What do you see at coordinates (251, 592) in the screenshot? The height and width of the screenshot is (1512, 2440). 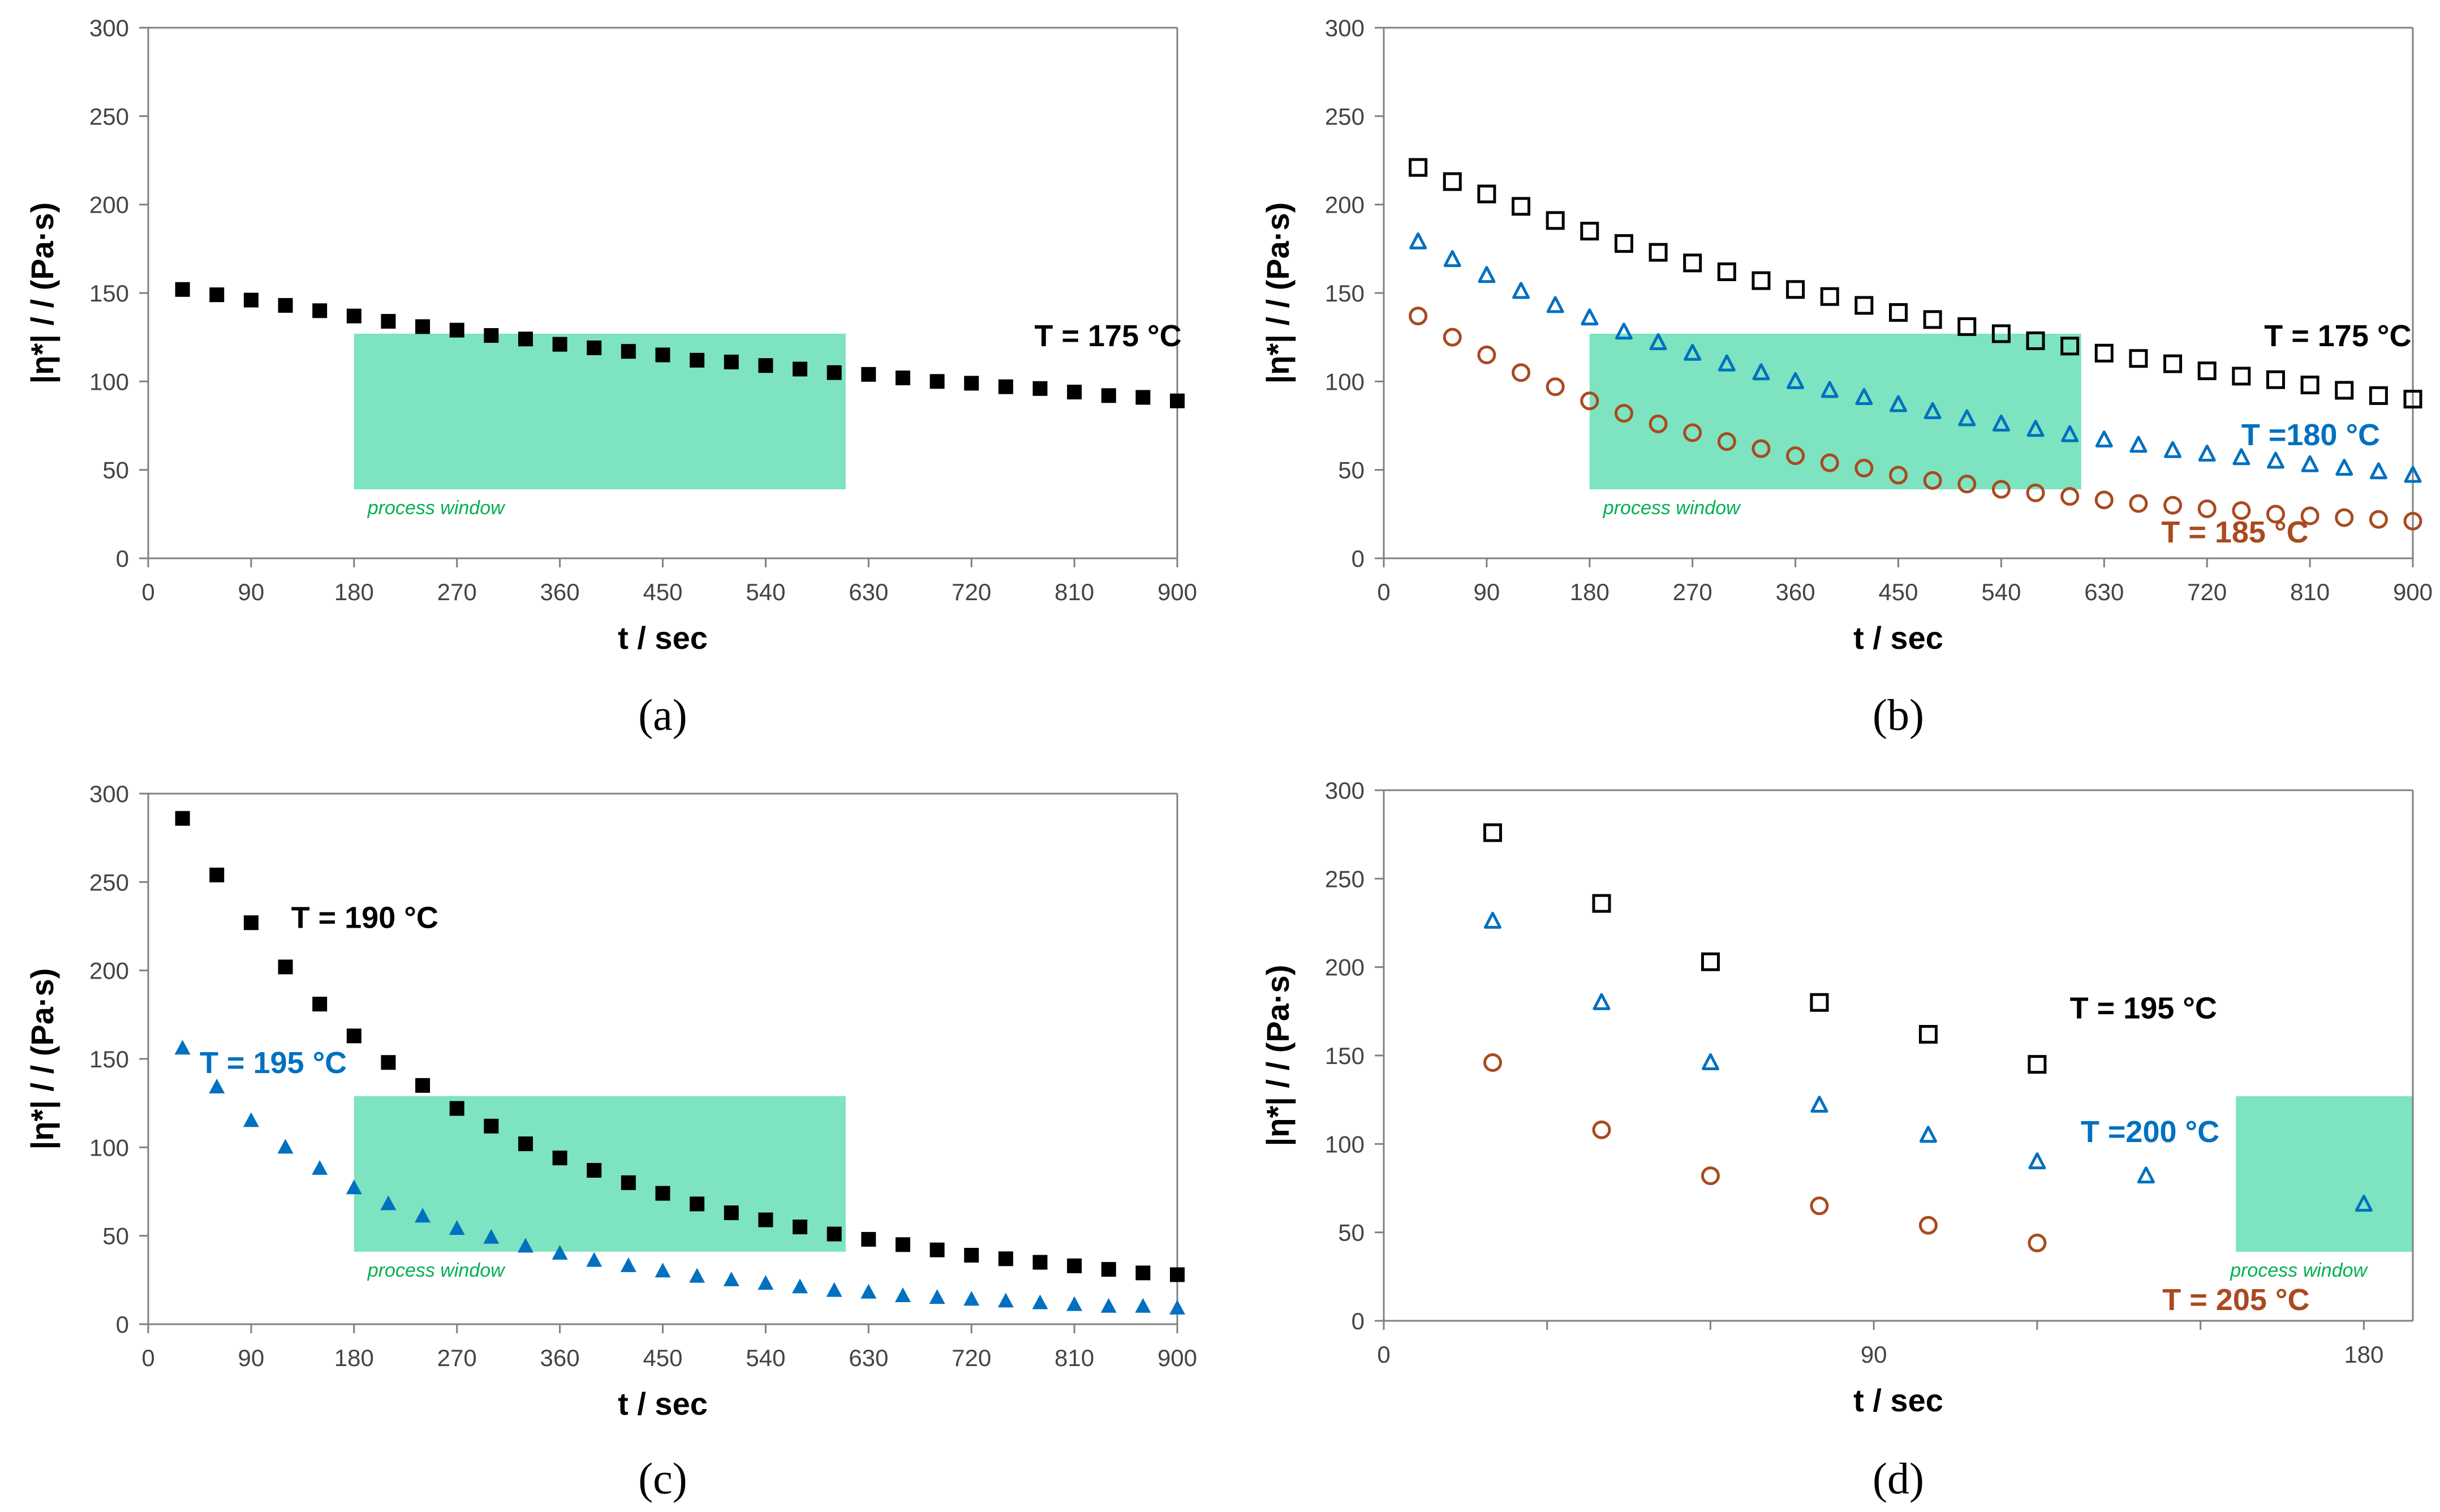 I see `x-tick-label: 90` at bounding box center [251, 592].